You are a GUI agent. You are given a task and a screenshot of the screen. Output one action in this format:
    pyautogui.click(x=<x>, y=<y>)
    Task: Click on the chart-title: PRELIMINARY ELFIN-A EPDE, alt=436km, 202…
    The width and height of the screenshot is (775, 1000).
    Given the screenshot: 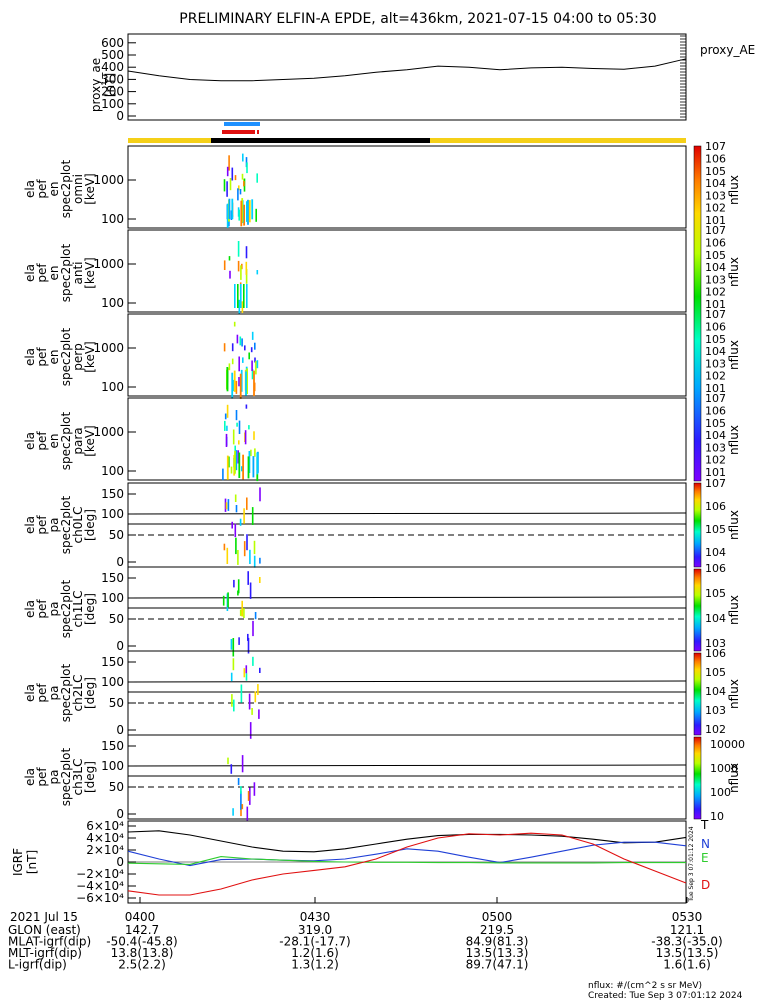 What is the action you would take?
    pyautogui.click(x=417, y=19)
    